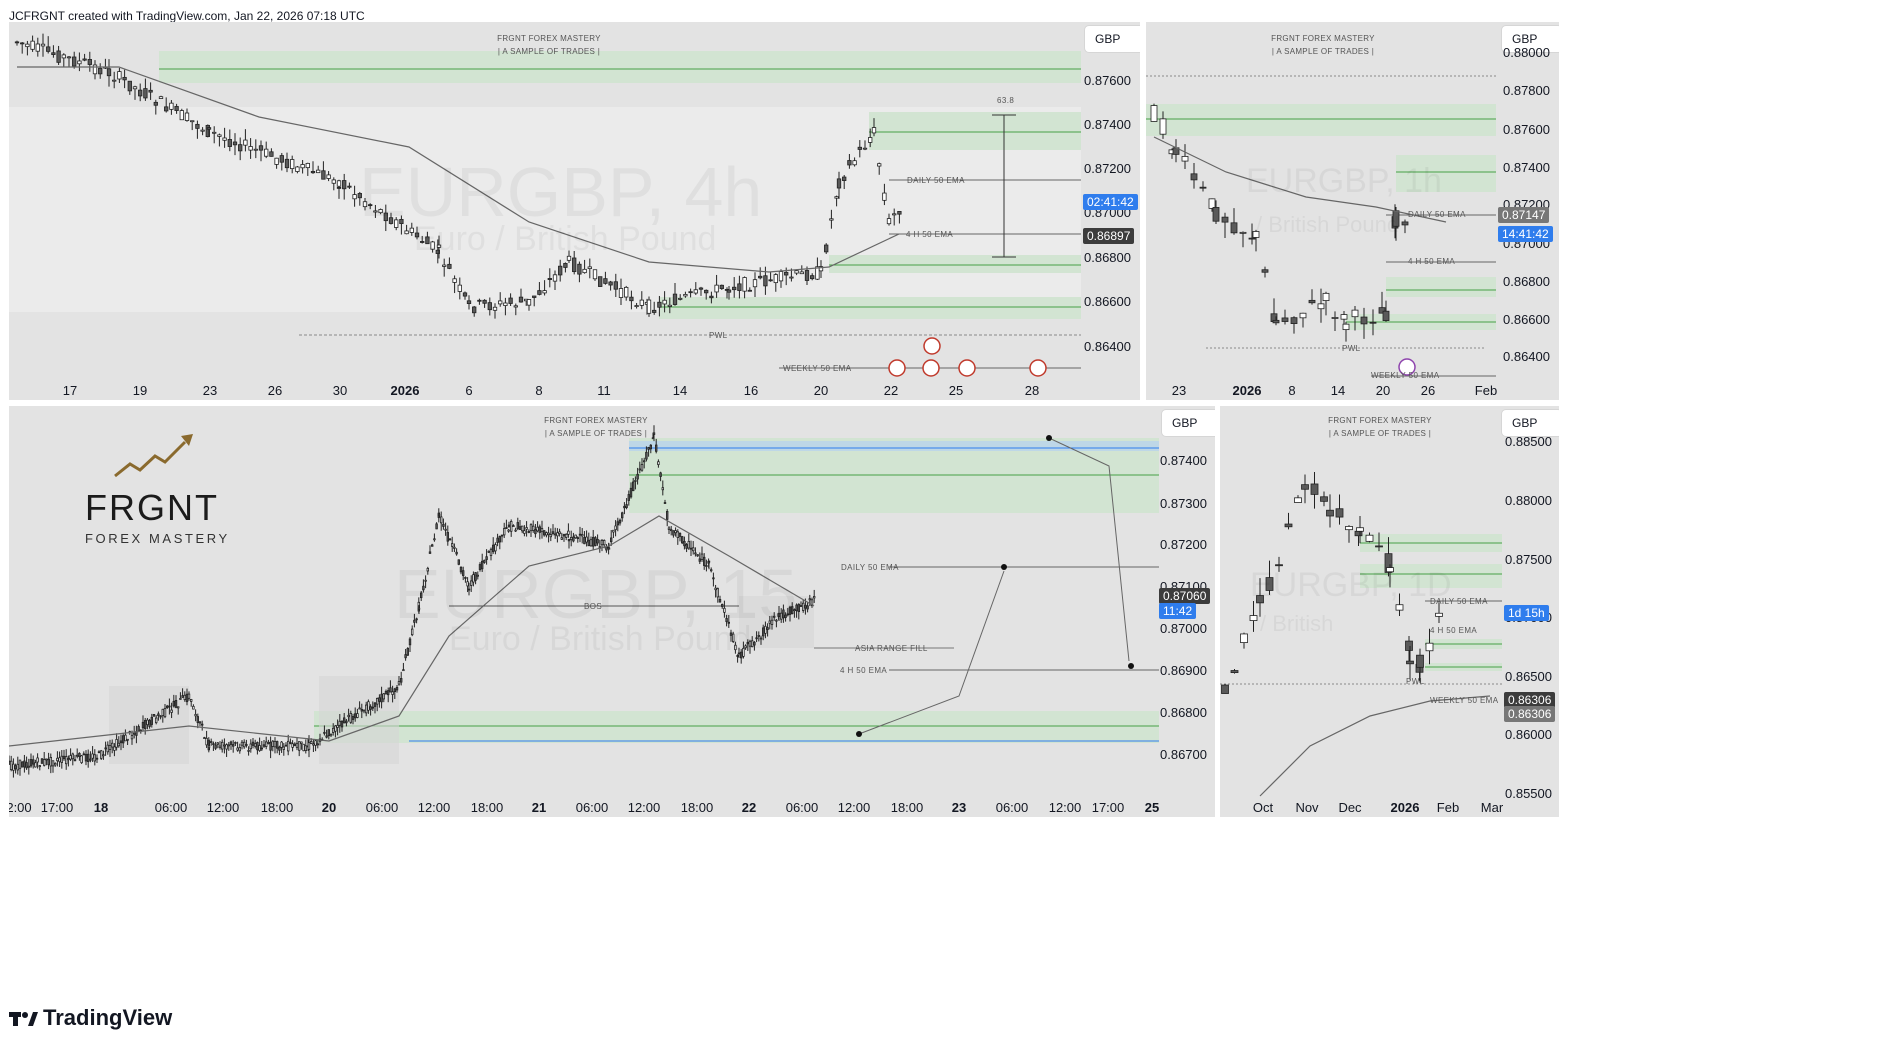  I want to click on price-tick: 0.87300, so click(1183, 503).